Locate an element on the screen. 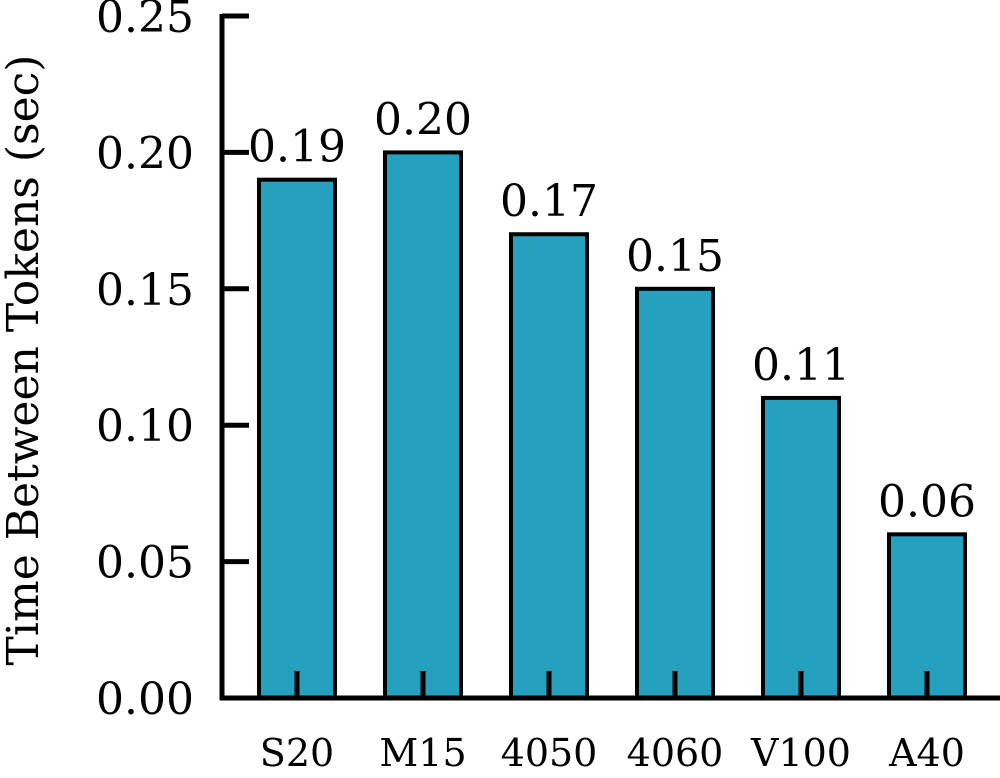 The height and width of the screenshot is (778, 1000). y-axis-title: Time Between Tokens (sec) is located at coordinates (24, 360).